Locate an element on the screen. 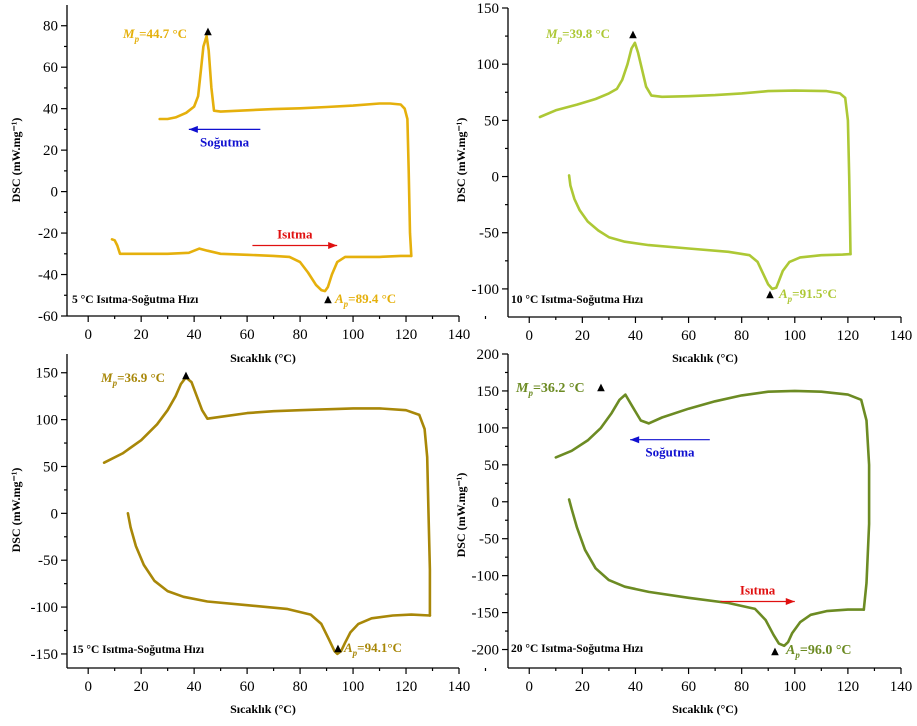  panel-rate-label: 20 °C Isıtma-Soğutma Hızı is located at coordinates (577, 649).